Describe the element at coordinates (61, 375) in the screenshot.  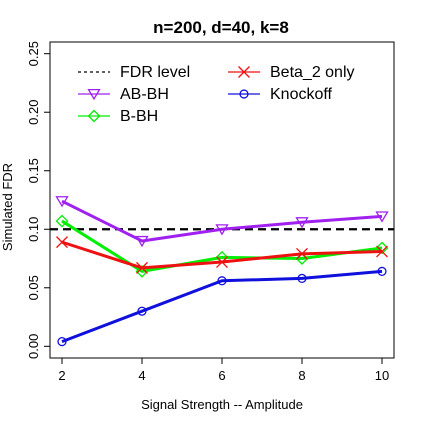
I see `x-tick-label: 2` at that location.